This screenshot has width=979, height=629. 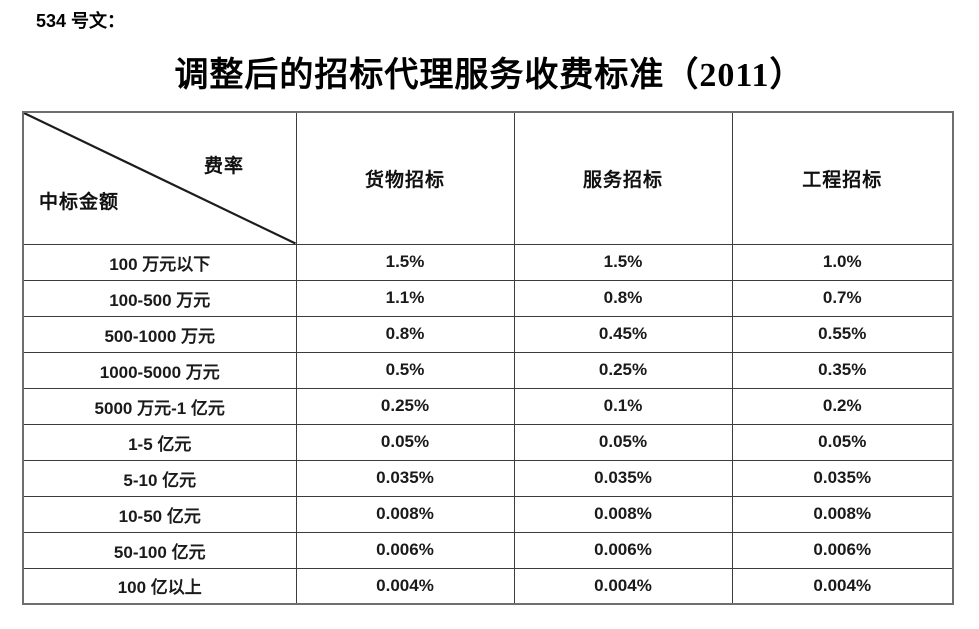 I want to click on table-row: 1-5 亿元 0.05% 0.05% 0.05%, so click(x=488, y=442).